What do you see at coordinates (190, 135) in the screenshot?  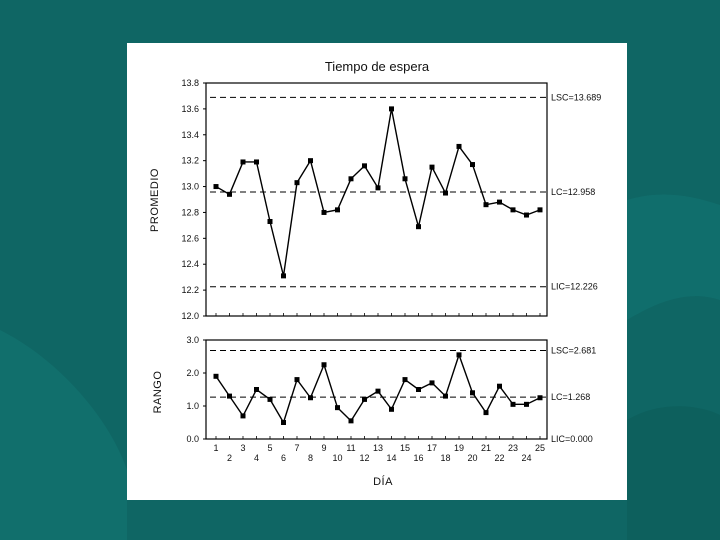 I see `promedio-y-tick-label: 13.4` at bounding box center [190, 135].